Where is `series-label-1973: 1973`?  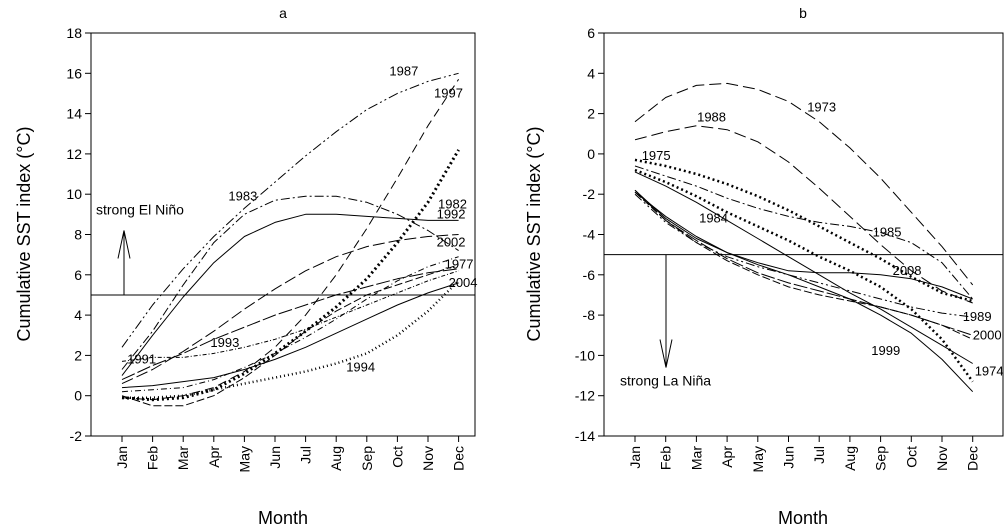
series-label-1973: 1973 is located at coordinates (821, 107).